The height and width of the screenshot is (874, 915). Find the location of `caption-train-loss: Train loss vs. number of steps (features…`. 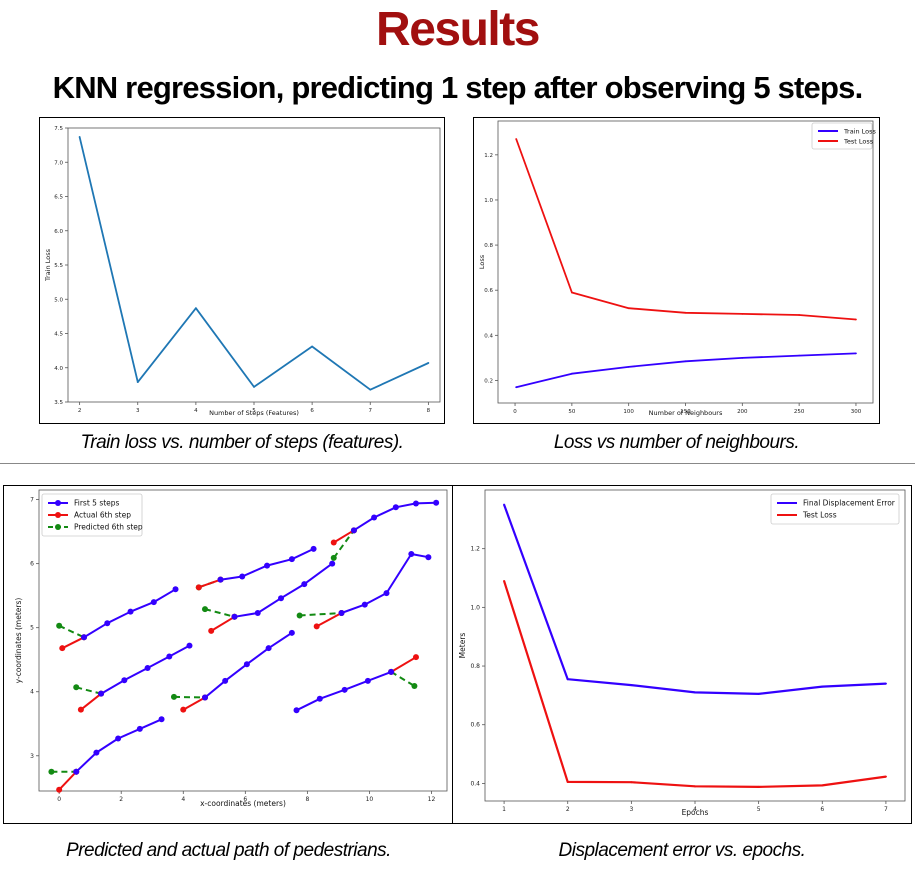

caption-train-loss: Train loss vs. number of steps (features… is located at coordinates (242, 442).